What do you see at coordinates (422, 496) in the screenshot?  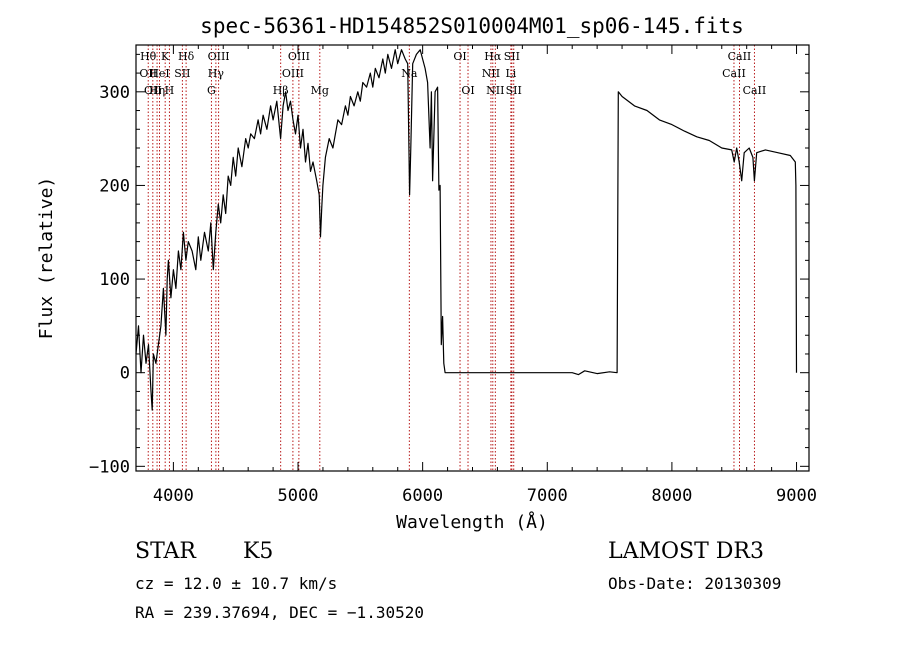 I see `x-tick-label: 6000` at bounding box center [422, 496].